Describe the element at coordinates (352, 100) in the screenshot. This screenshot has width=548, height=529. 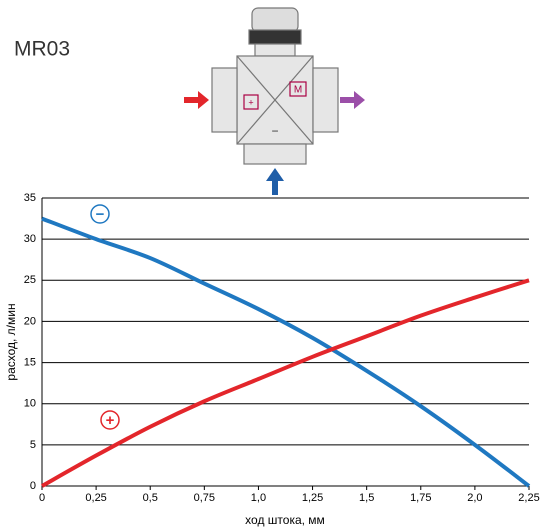
I see `outlet-arrow` at that location.